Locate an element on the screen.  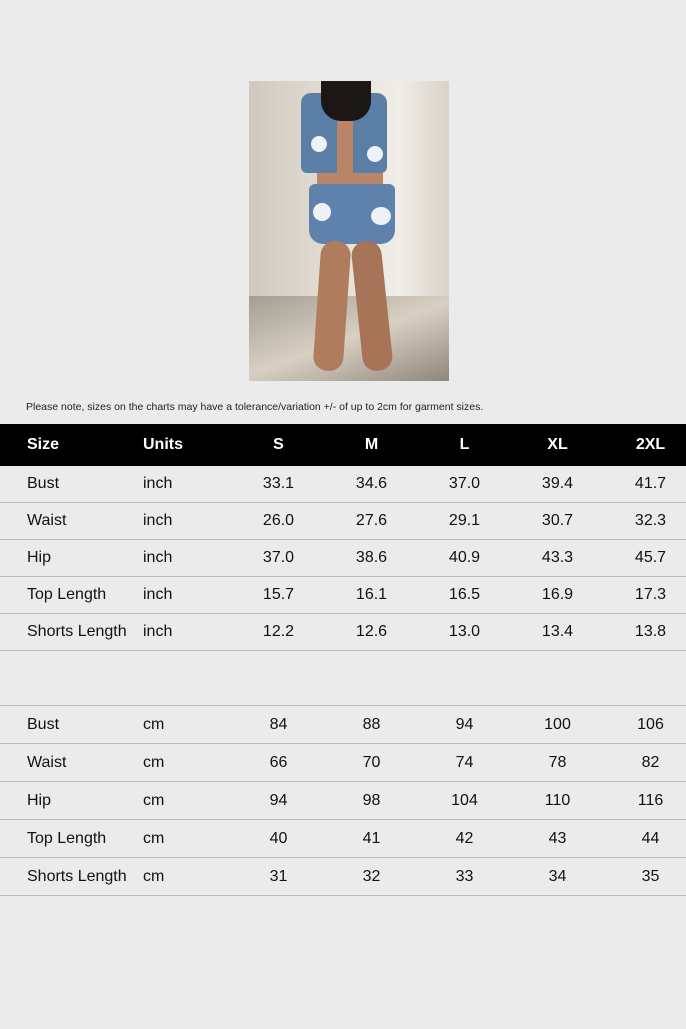
size-value-cell: 33.1 is located at coordinates (278, 484).